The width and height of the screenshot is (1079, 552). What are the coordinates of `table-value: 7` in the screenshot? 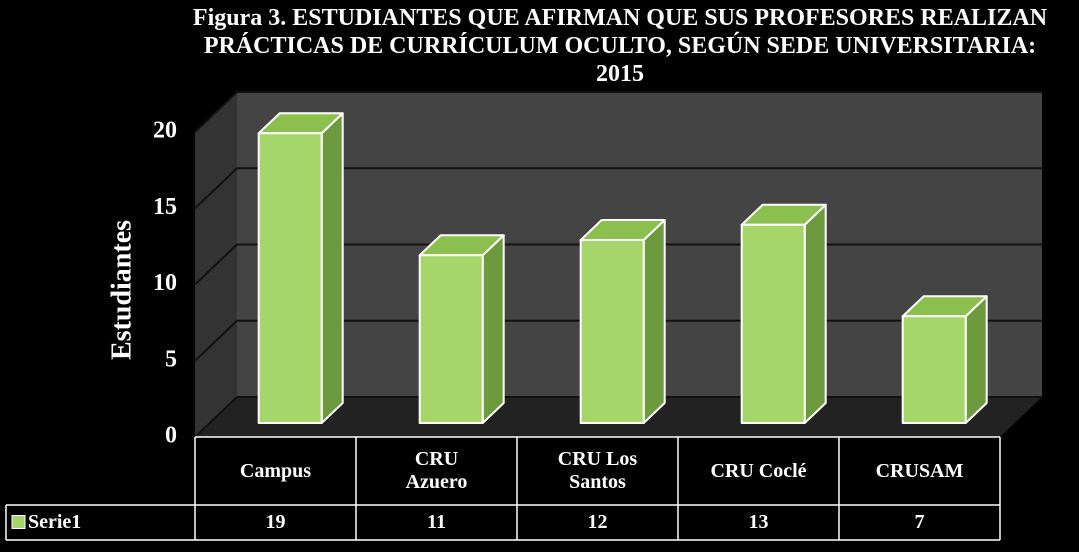 It's located at (919, 522).